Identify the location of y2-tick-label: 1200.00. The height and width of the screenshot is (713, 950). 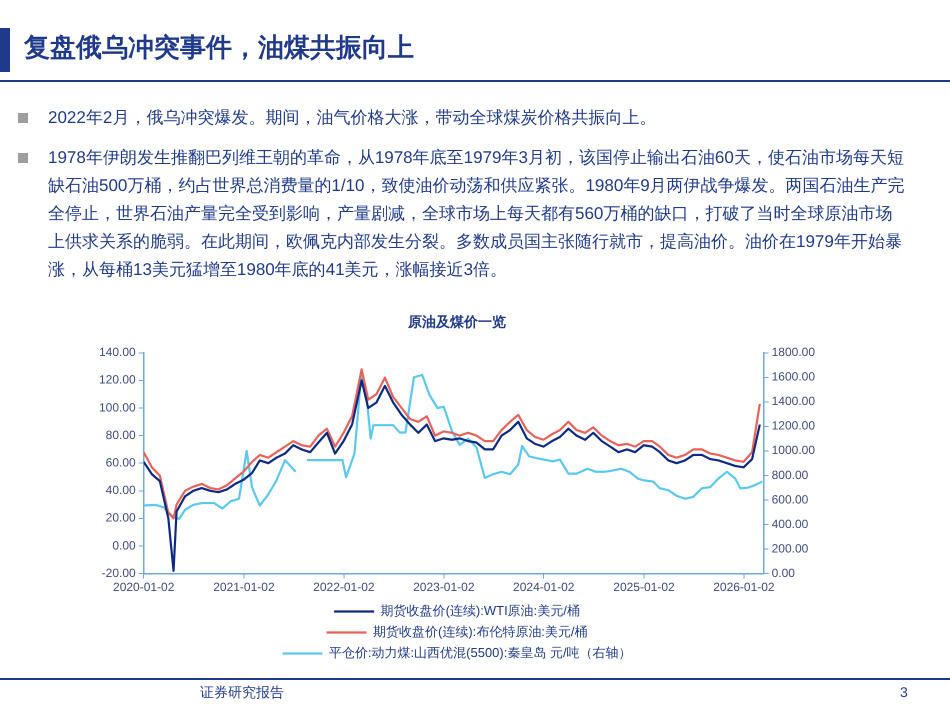
(794, 425).